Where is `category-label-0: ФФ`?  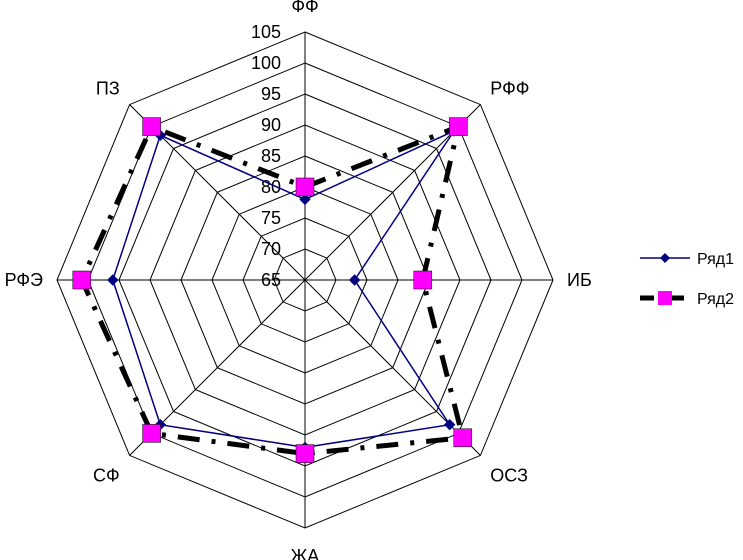
category-label-0: ФФ is located at coordinates (304, 8).